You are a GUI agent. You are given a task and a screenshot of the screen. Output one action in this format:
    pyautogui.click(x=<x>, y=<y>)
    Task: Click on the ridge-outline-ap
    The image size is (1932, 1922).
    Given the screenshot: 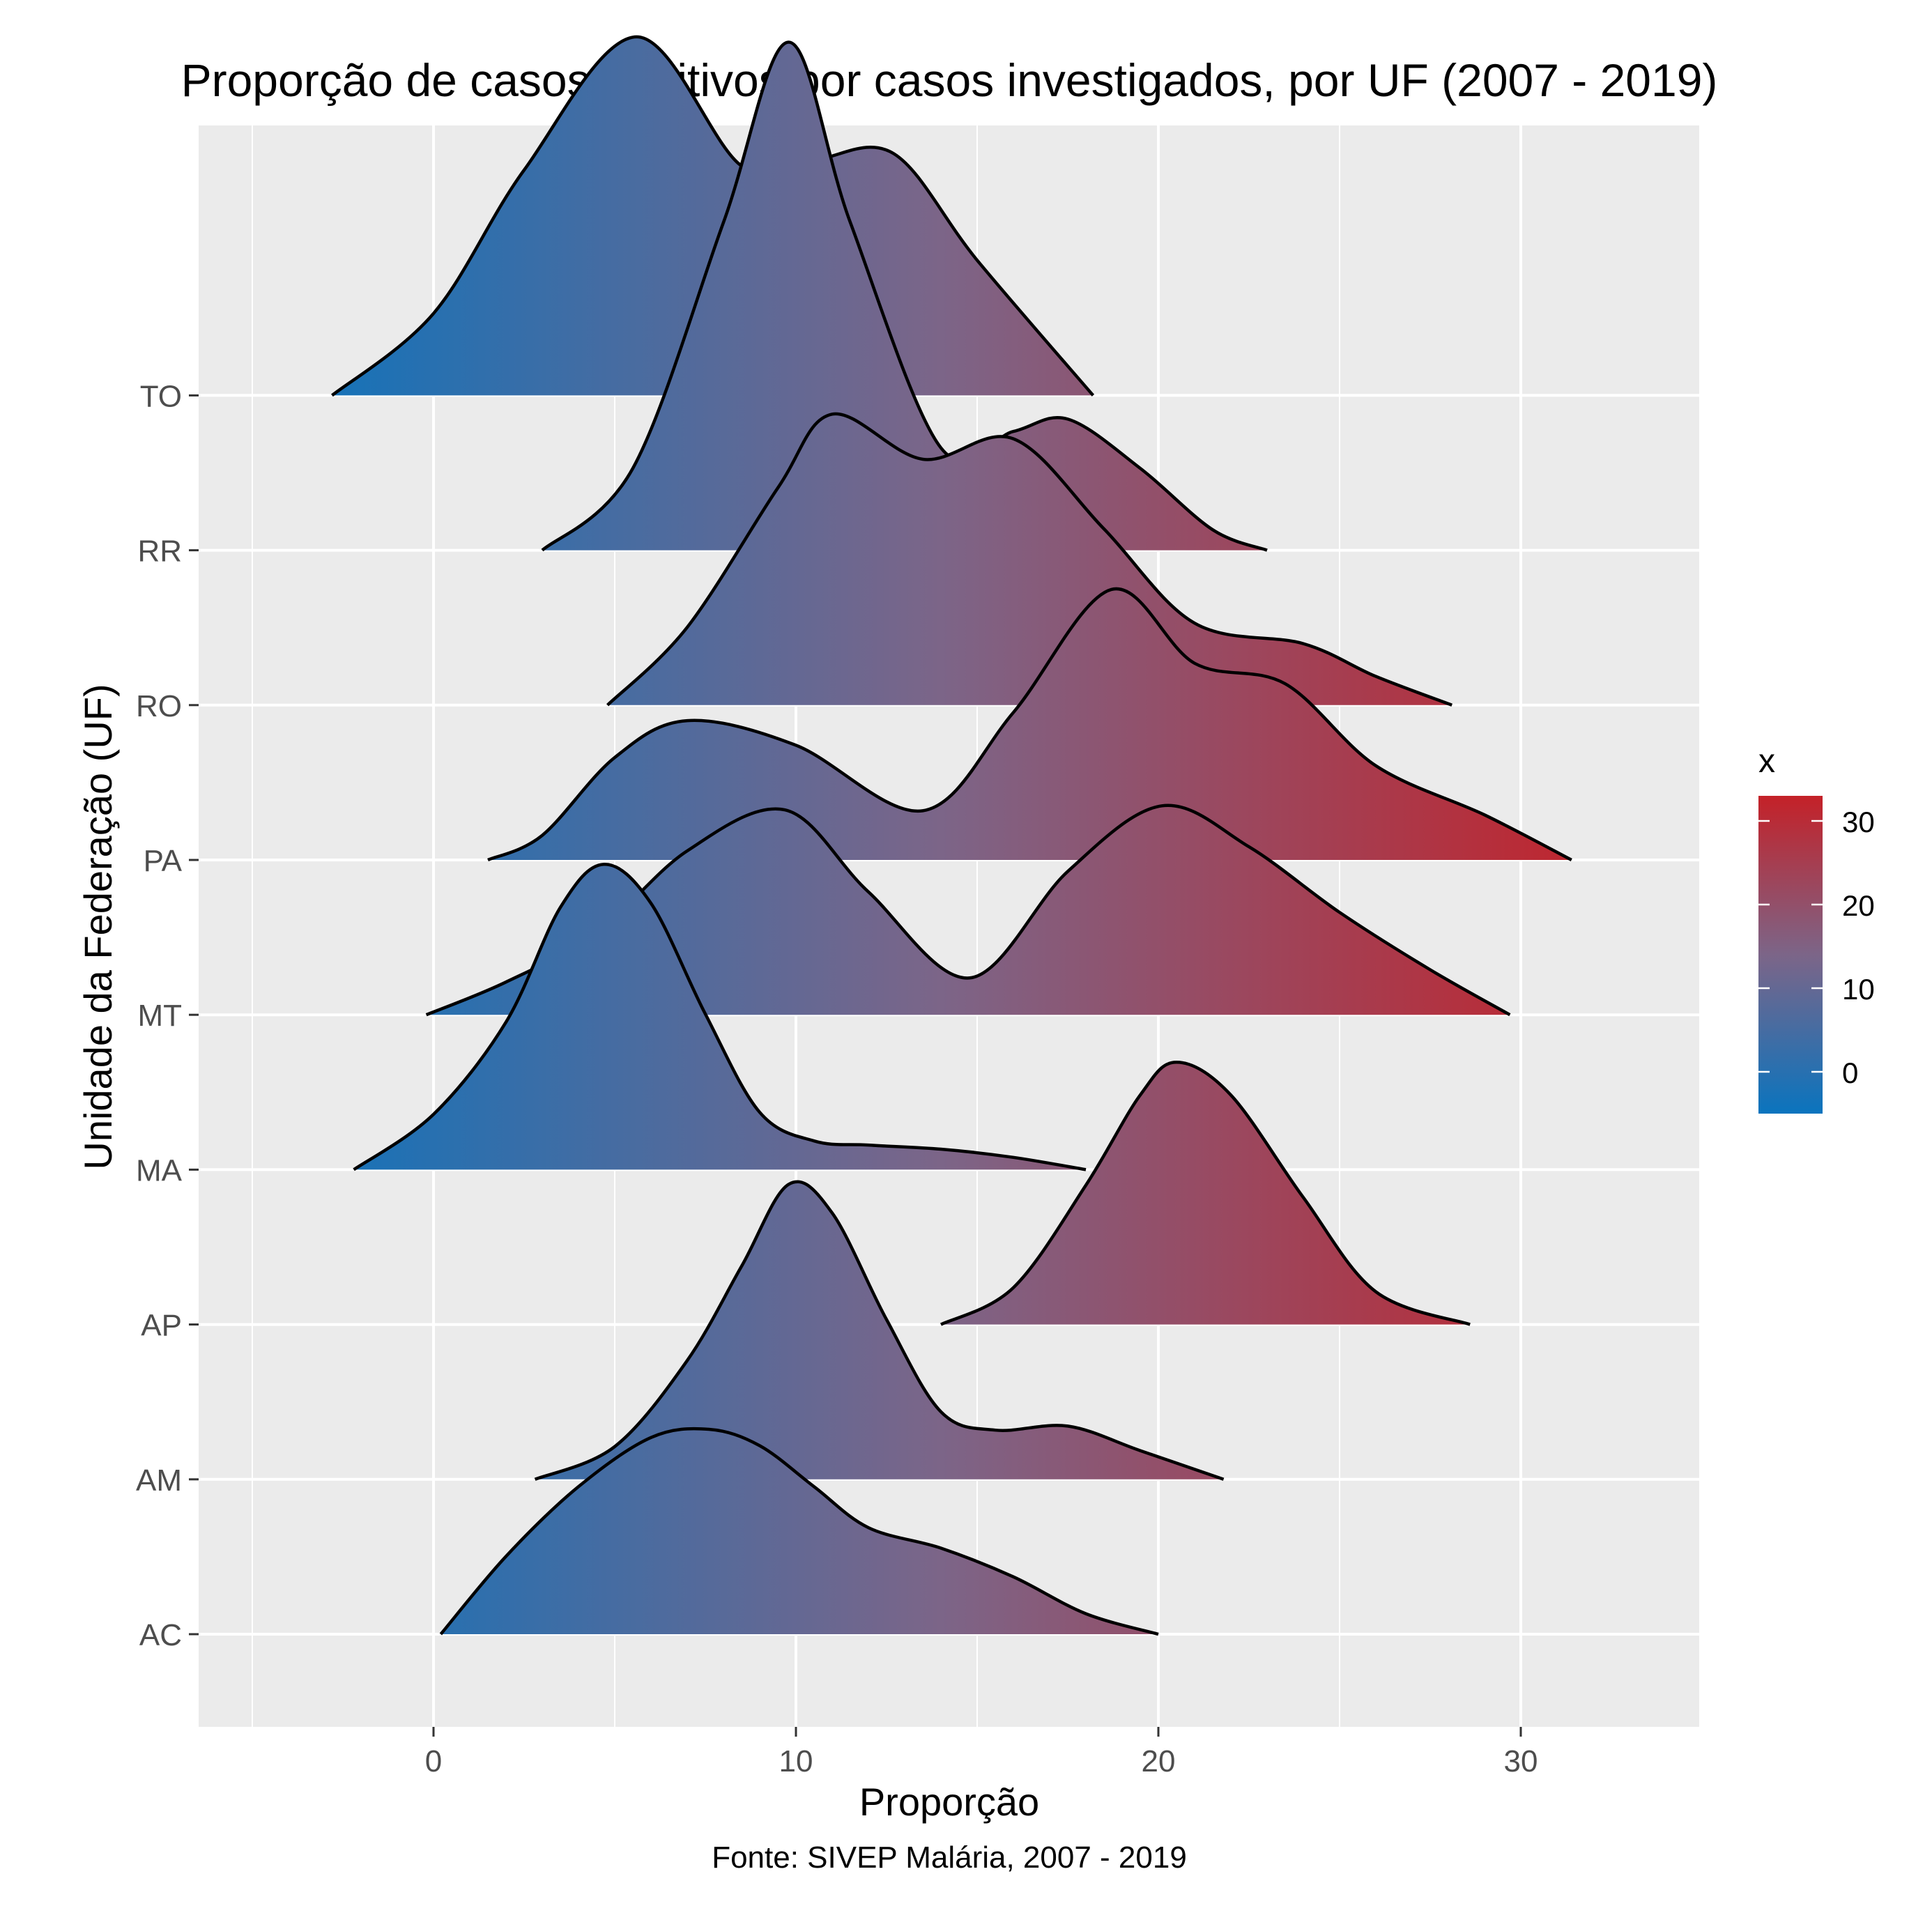 What is the action you would take?
    pyautogui.click(x=1205, y=1193)
    